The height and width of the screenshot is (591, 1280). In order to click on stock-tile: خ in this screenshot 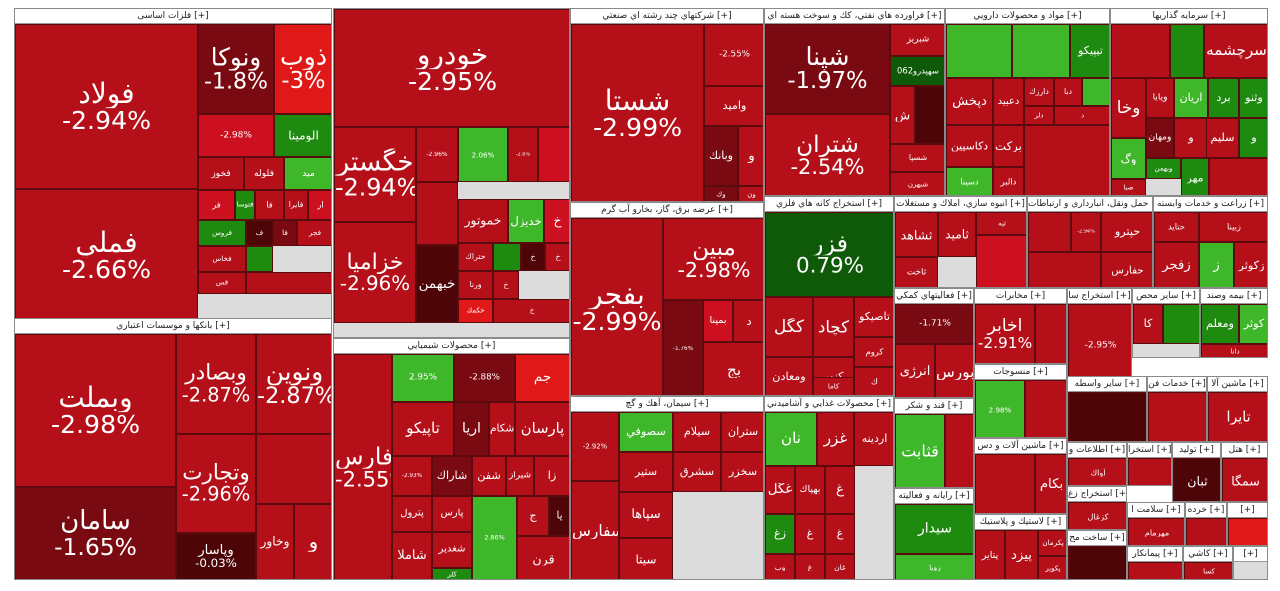, I will do `click(557, 257)`.